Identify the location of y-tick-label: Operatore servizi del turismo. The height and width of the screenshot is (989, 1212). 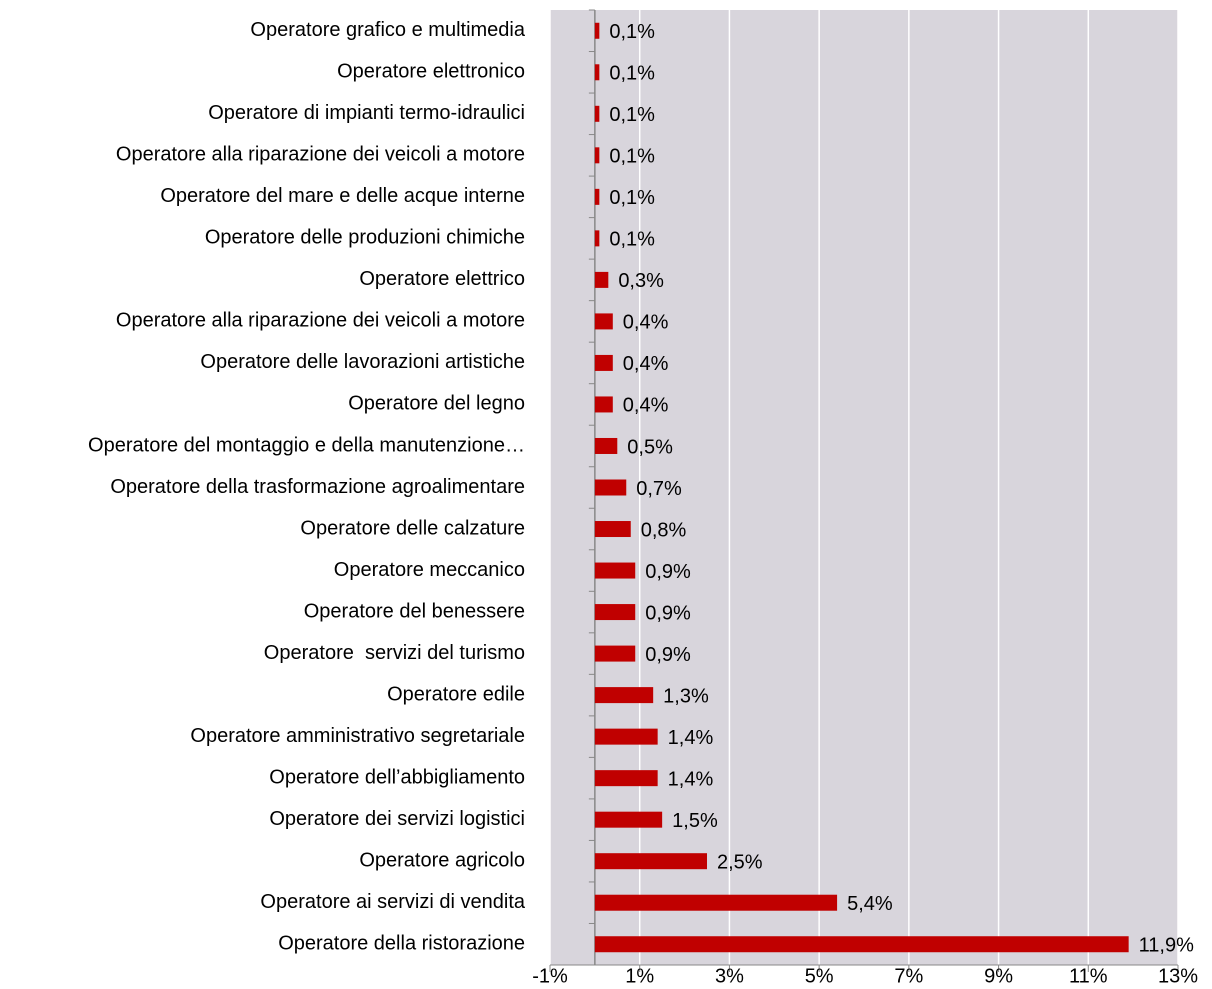
(394, 653).